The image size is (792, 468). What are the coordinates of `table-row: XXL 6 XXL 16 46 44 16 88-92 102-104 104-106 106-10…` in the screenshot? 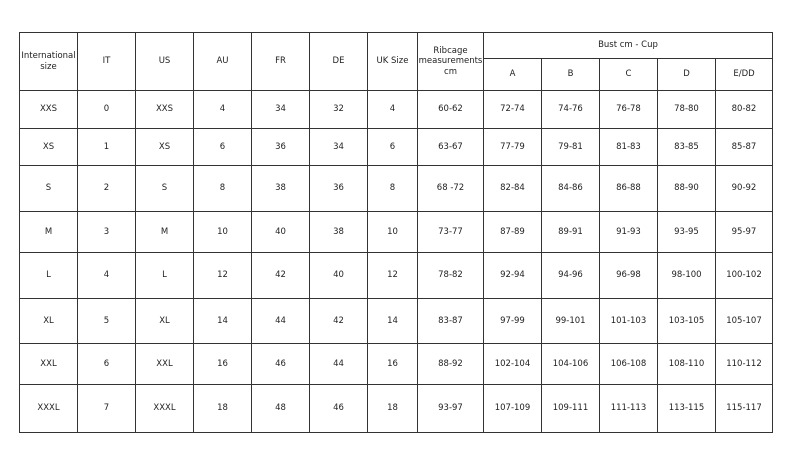 It's located at (396, 364).